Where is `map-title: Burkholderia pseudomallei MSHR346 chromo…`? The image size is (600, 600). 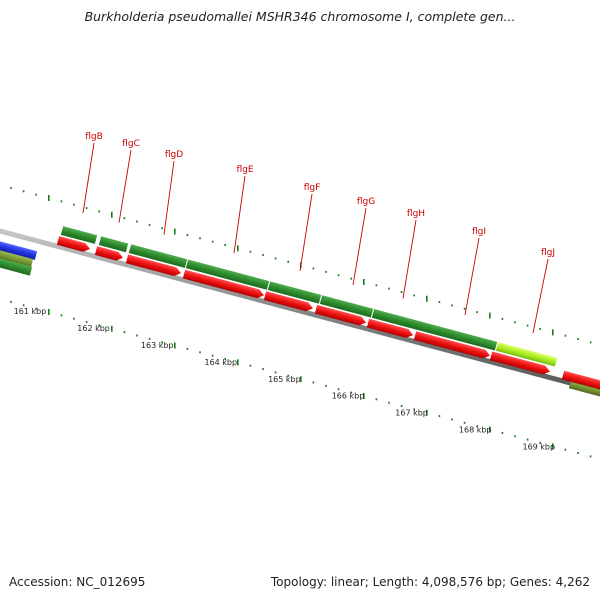
map-title: Burkholderia pseudomallei MSHR346 chromo… is located at coordinates (300, 16).